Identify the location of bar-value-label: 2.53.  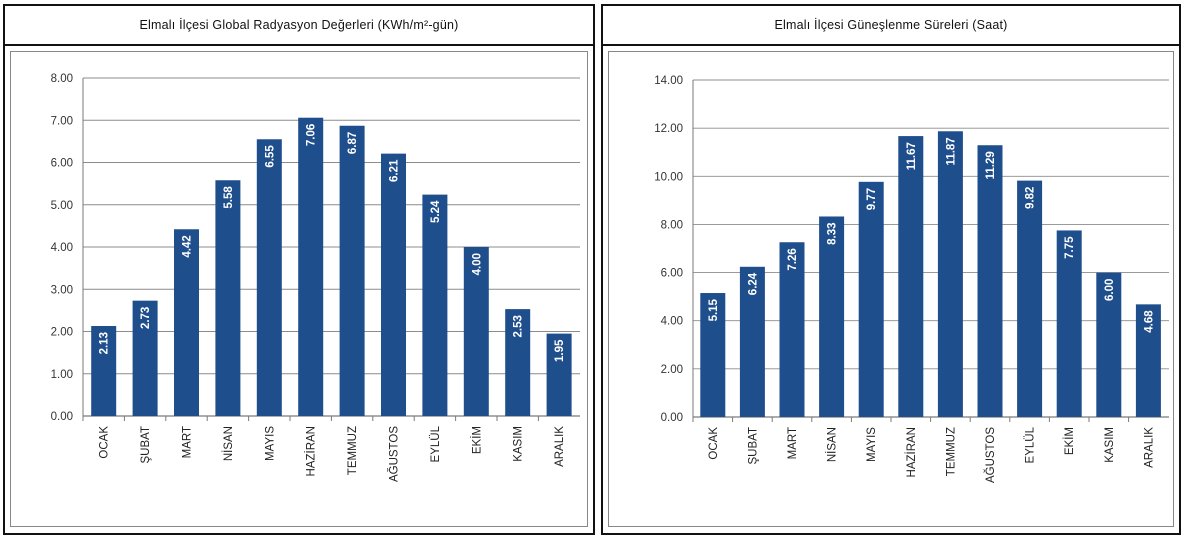
(519, 326).